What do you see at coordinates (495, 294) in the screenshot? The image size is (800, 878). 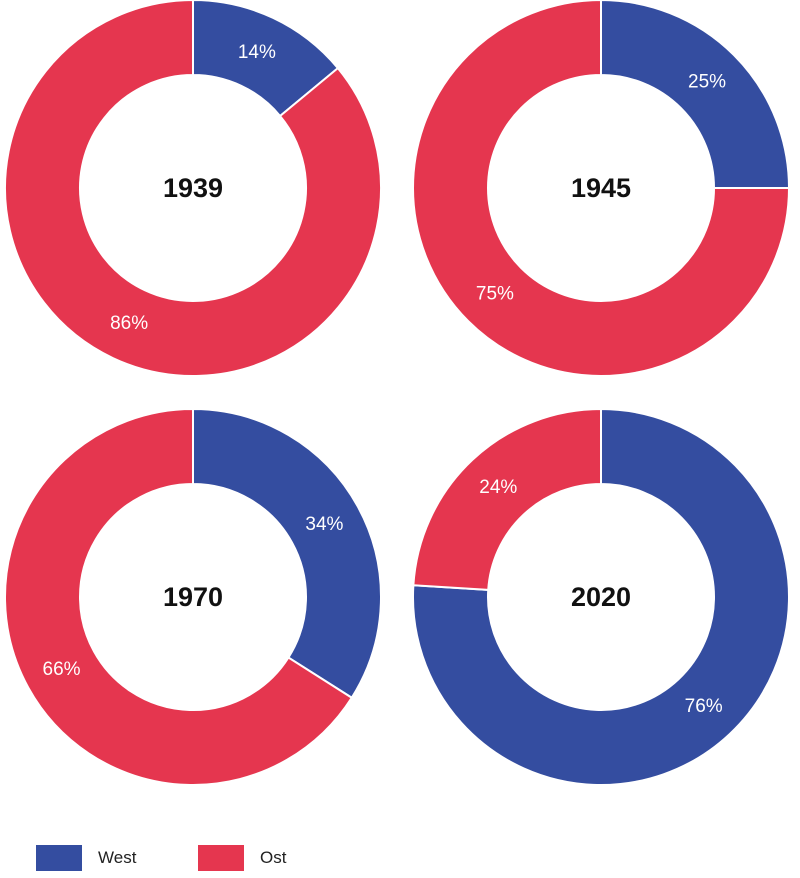 I see `data-label-ost-1945: 75%` at bounding box center [495, 294].